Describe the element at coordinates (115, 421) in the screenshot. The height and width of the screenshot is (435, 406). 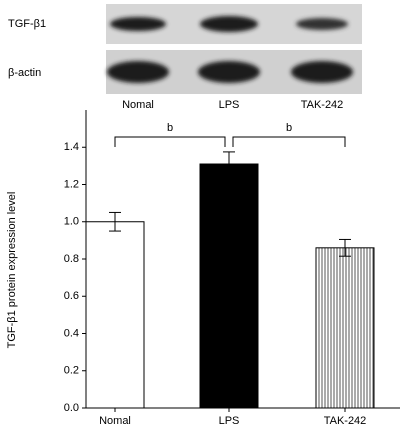
I see `x-tick-label: Nomal` at that location.